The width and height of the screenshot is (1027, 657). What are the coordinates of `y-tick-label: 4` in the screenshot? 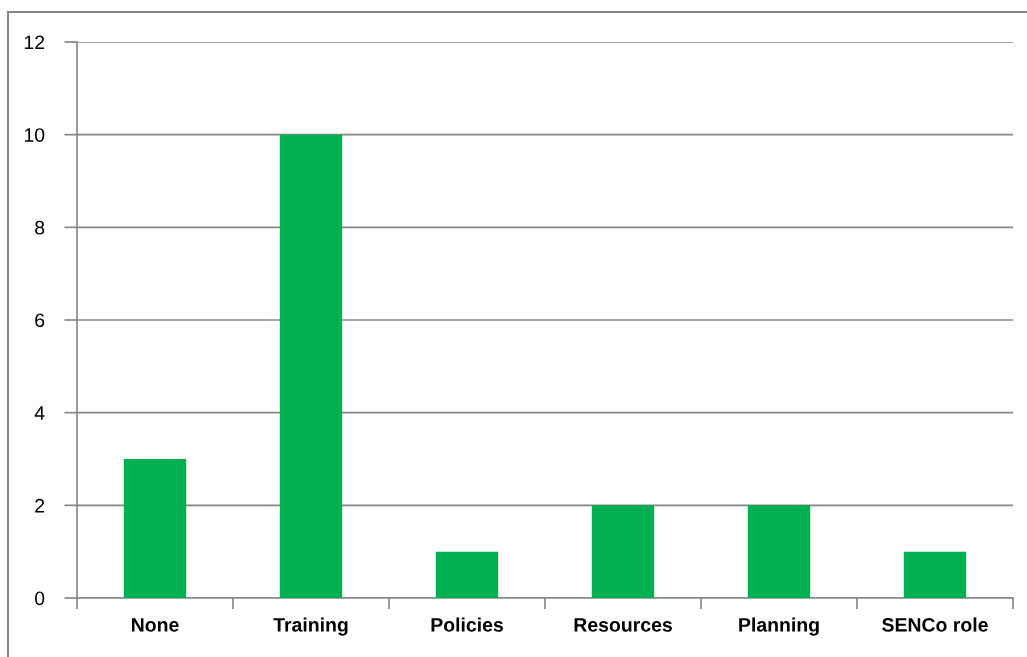 It's located at (39, 413).